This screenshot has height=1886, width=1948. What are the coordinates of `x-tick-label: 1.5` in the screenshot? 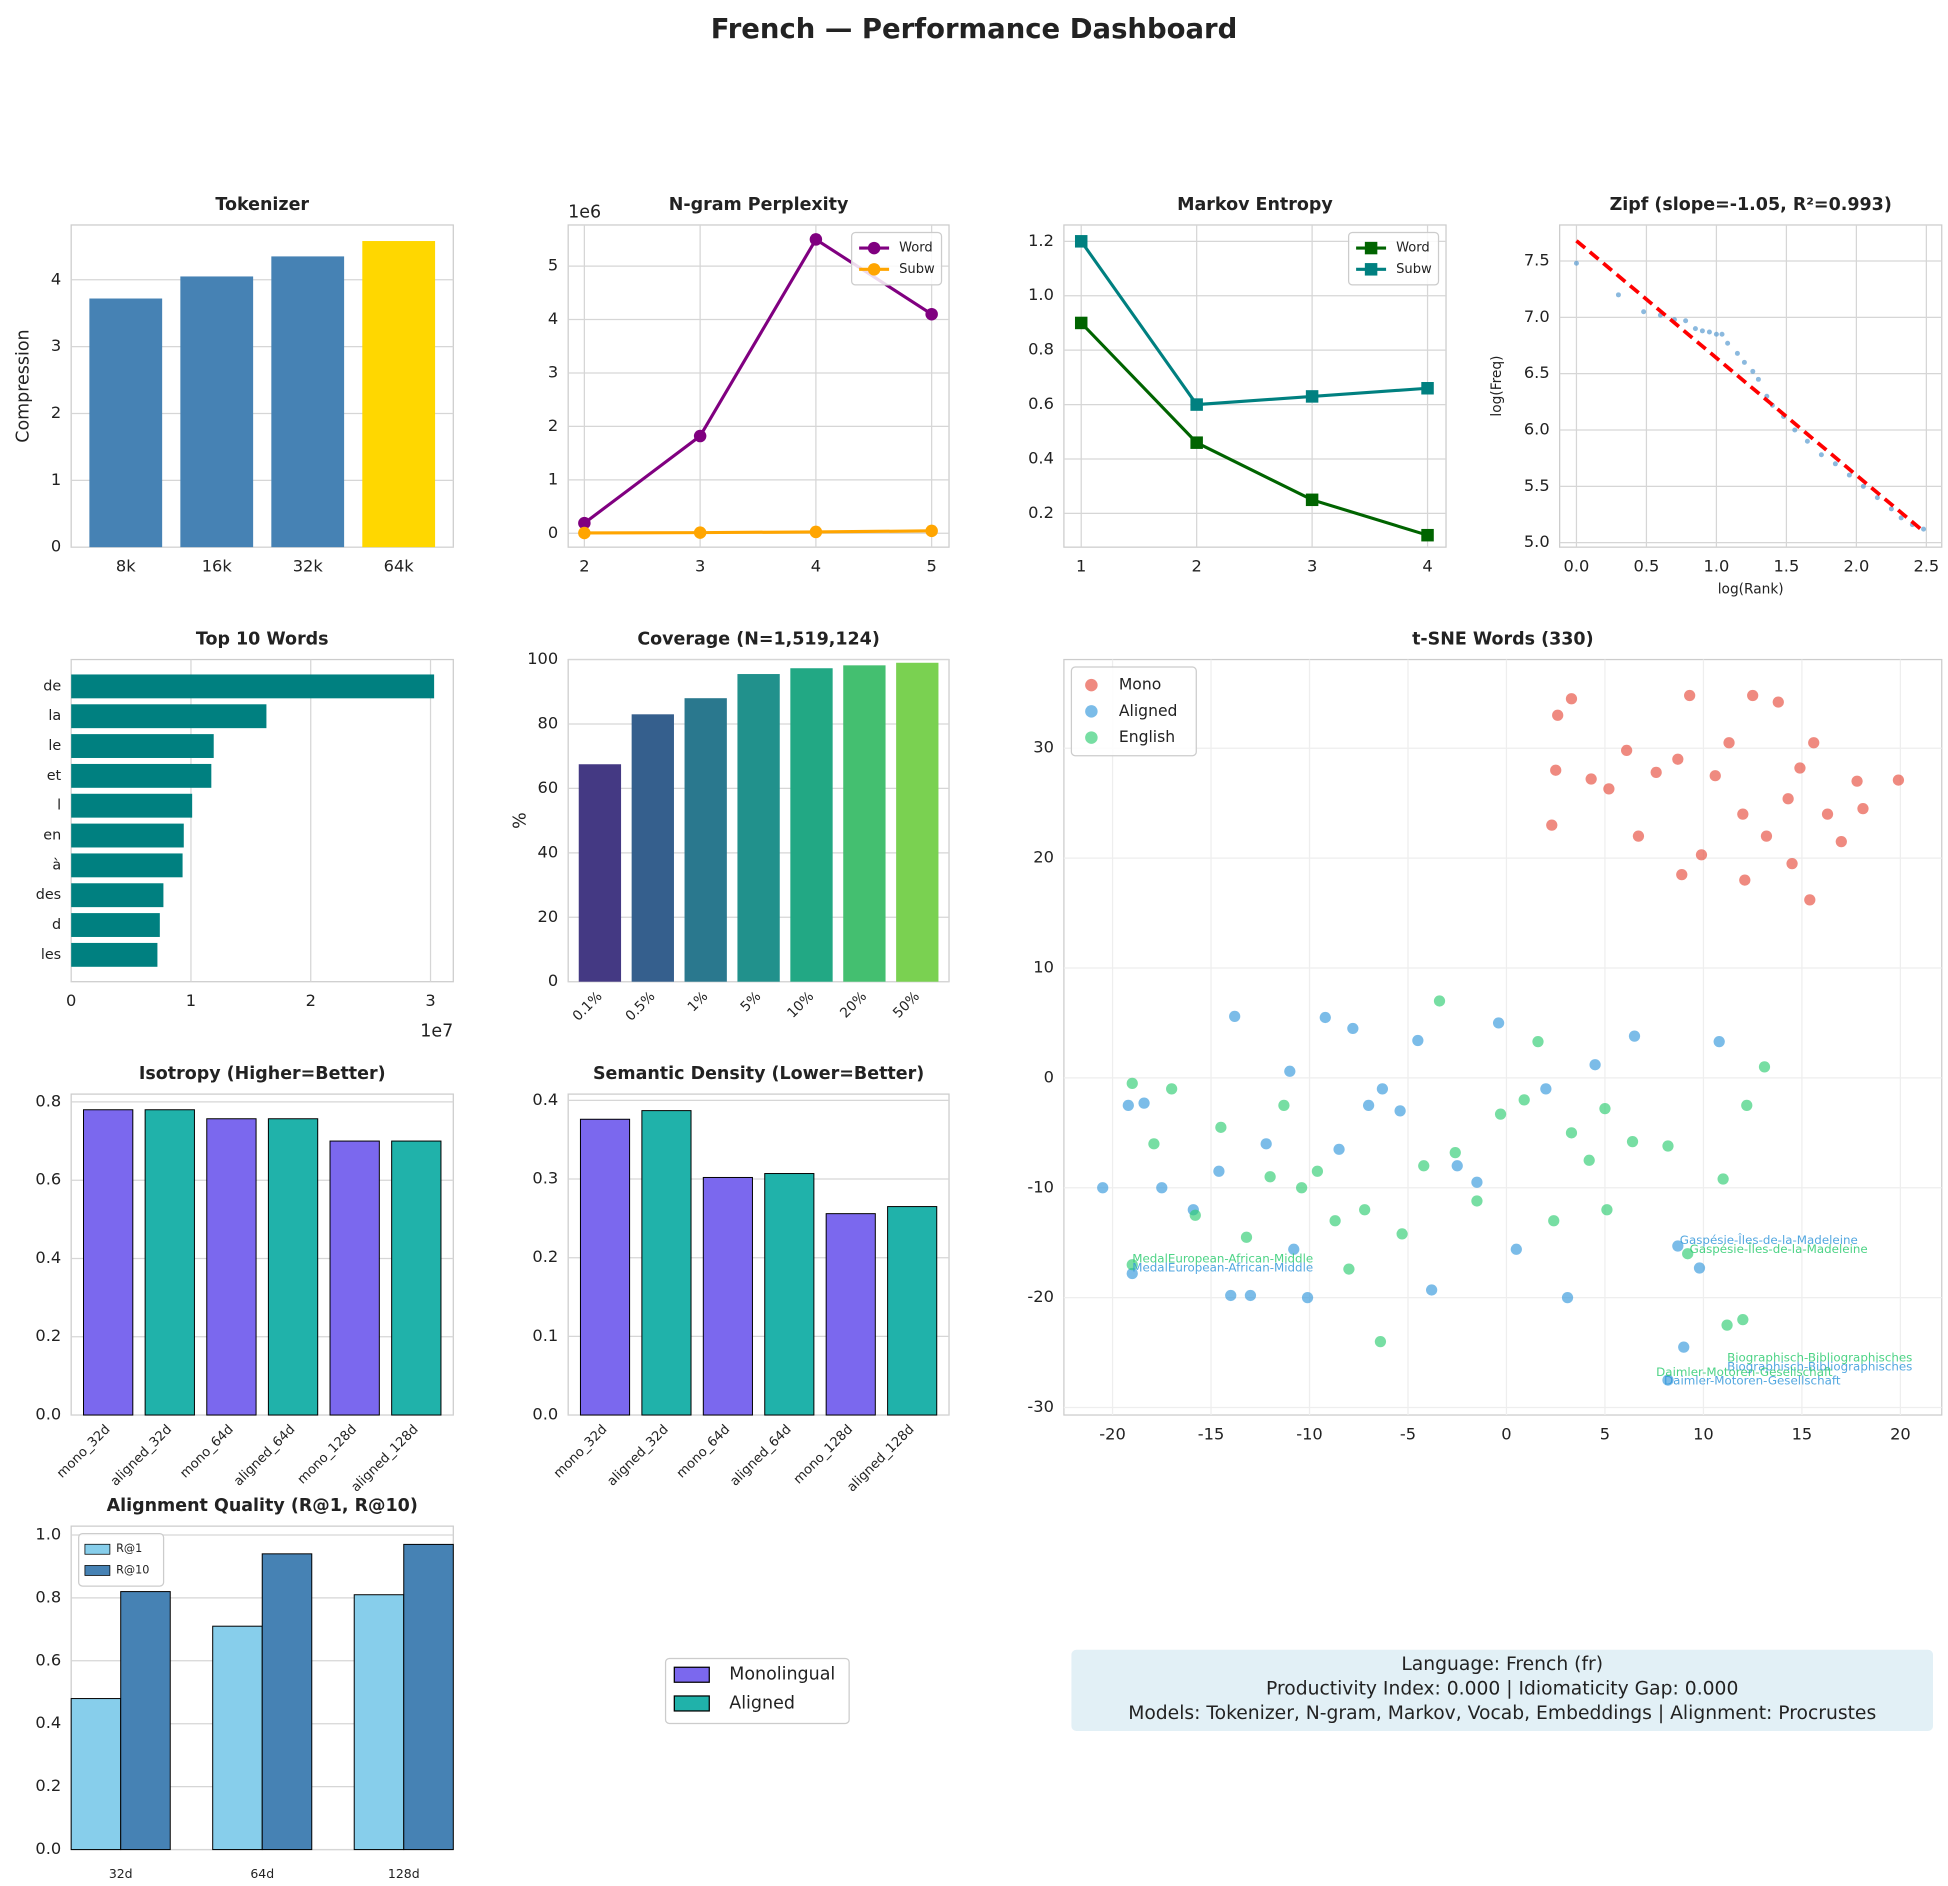 It's located at (1786, 566).